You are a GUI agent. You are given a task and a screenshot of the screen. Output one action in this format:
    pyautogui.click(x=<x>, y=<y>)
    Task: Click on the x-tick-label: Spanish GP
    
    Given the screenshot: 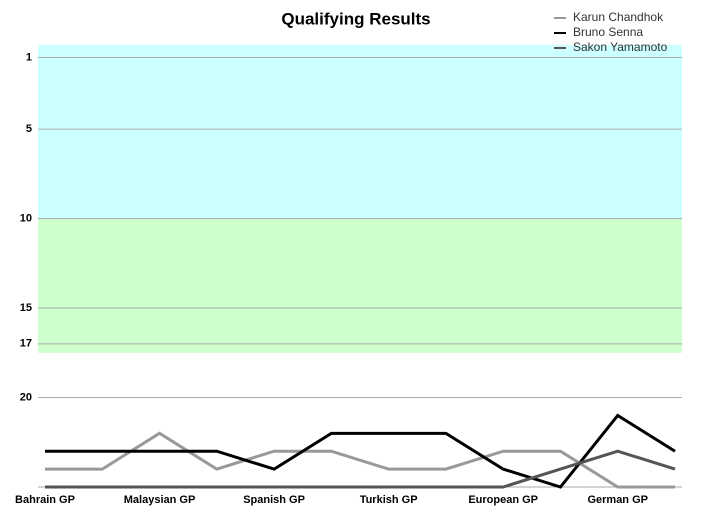 What is the action you would take?
    pyautogui.click(x=274, y=500)
    